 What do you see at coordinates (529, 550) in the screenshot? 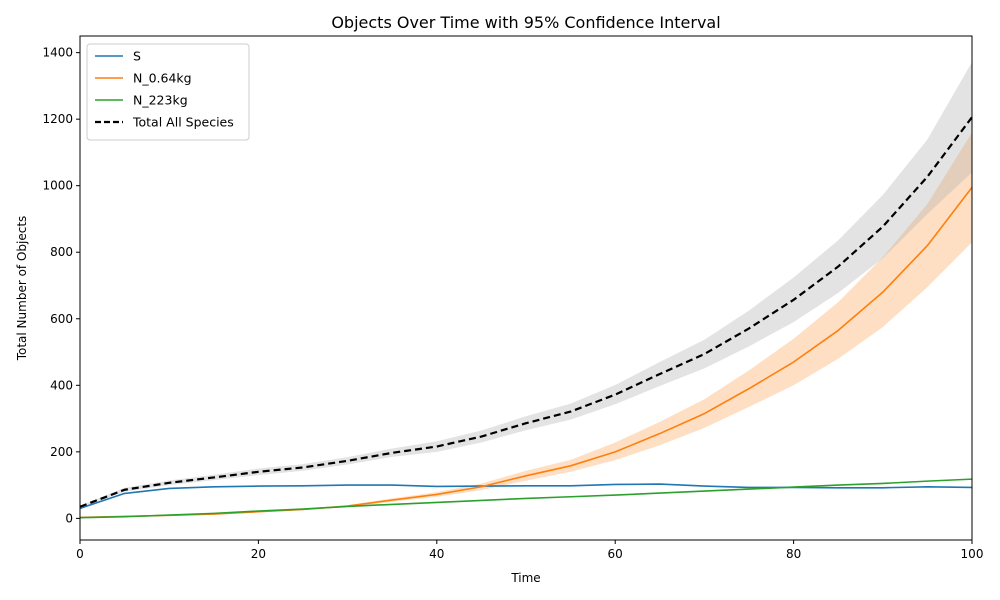
I see `x-axis: 0 20 40 60 80 100` at bounding box center [529, 550].